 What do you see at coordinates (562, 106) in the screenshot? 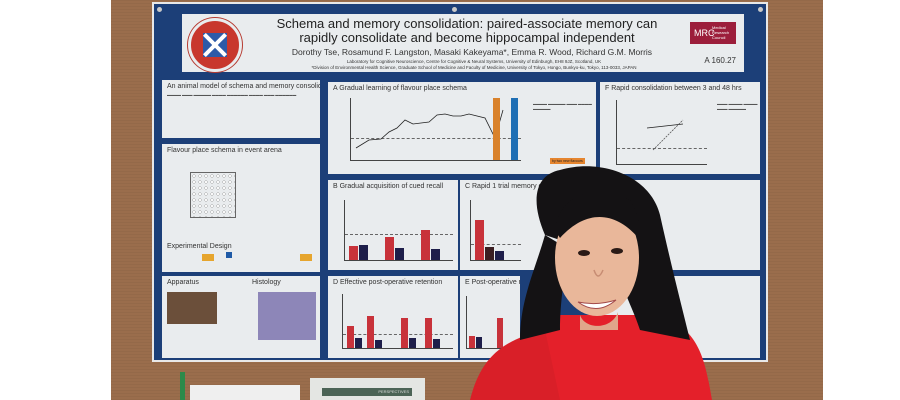
I see `panel-a-text: ▬▬▬▬ ▬▬▬▬▬ ▬▬▬ ▬▬▬▬ ▬▬▬▬▬` at bounding box center [562, 106].